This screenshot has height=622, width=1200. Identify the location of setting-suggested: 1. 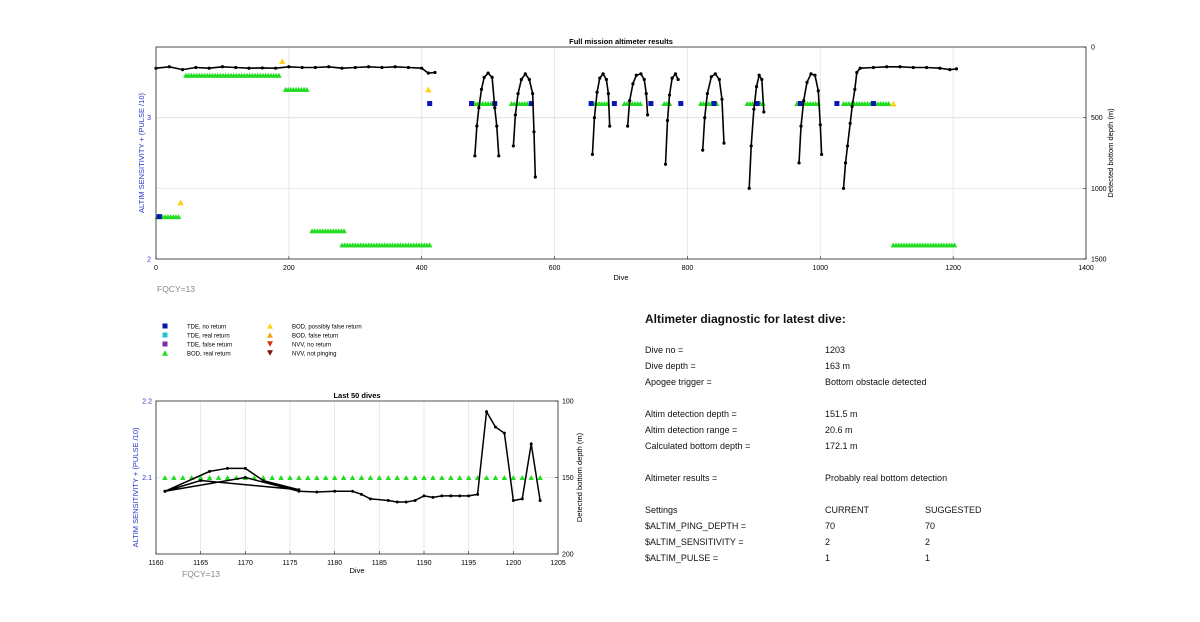
(928, 558).